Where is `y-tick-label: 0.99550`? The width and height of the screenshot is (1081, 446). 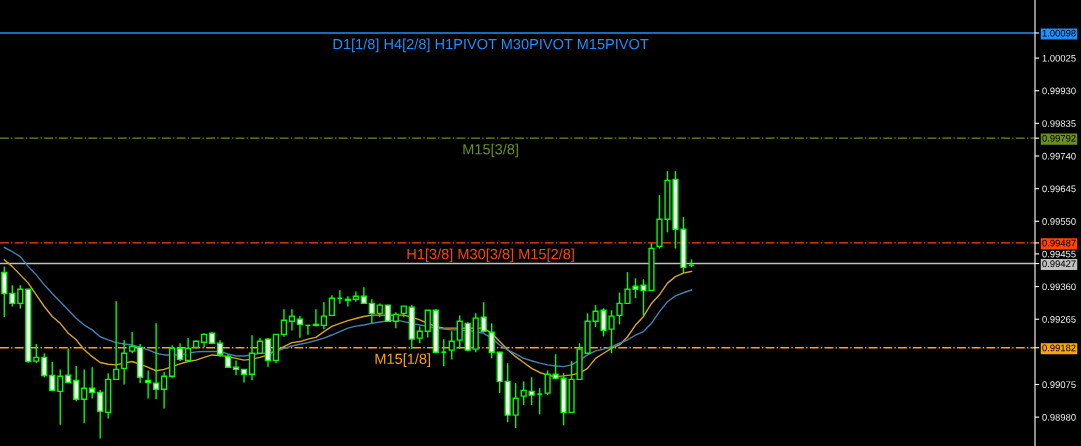 y-tick-label: 0.99550 is located at coordinates (1059, 221).